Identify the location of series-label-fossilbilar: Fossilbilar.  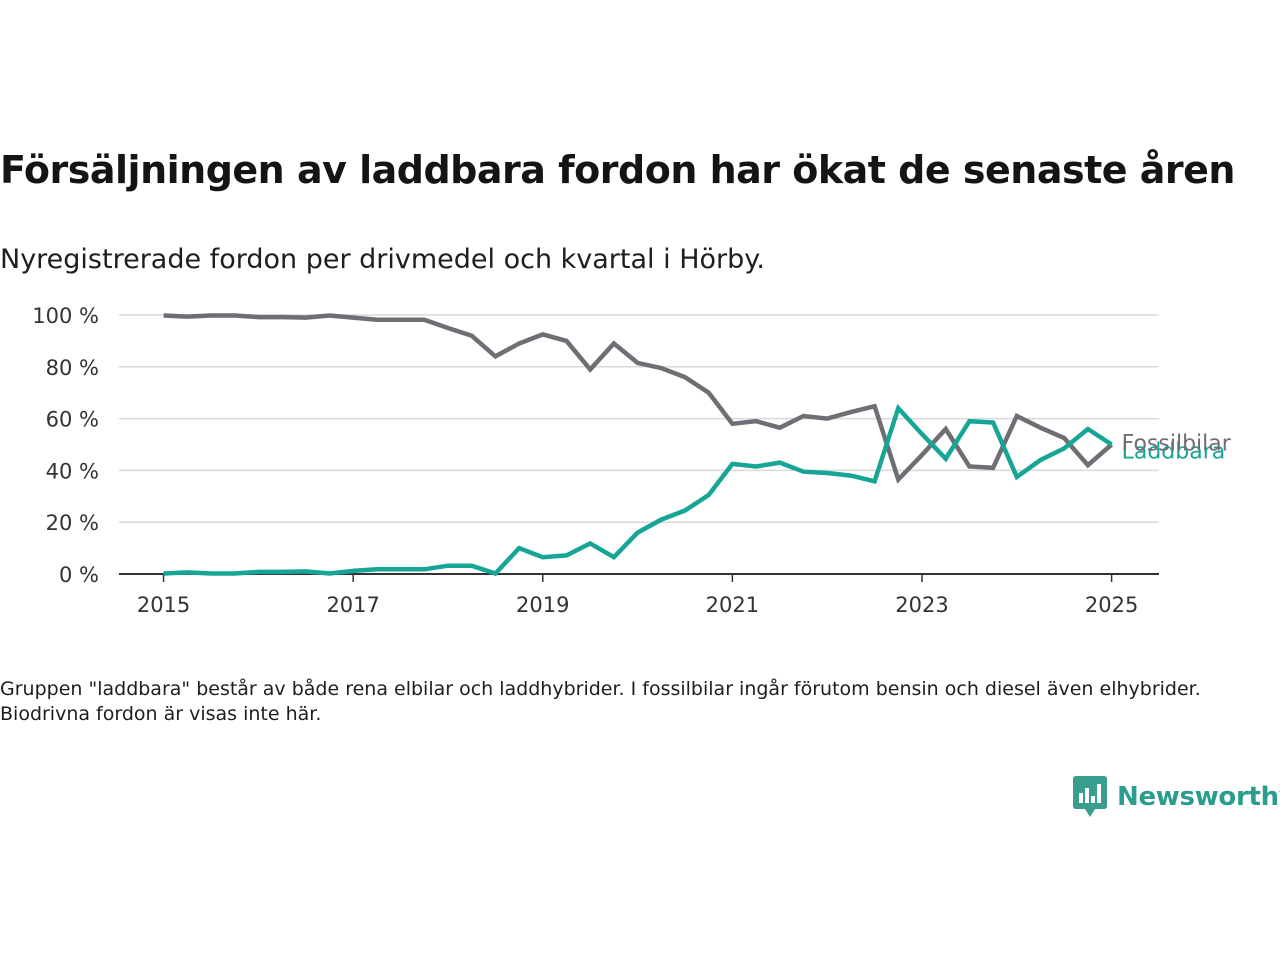
(1177, 444).